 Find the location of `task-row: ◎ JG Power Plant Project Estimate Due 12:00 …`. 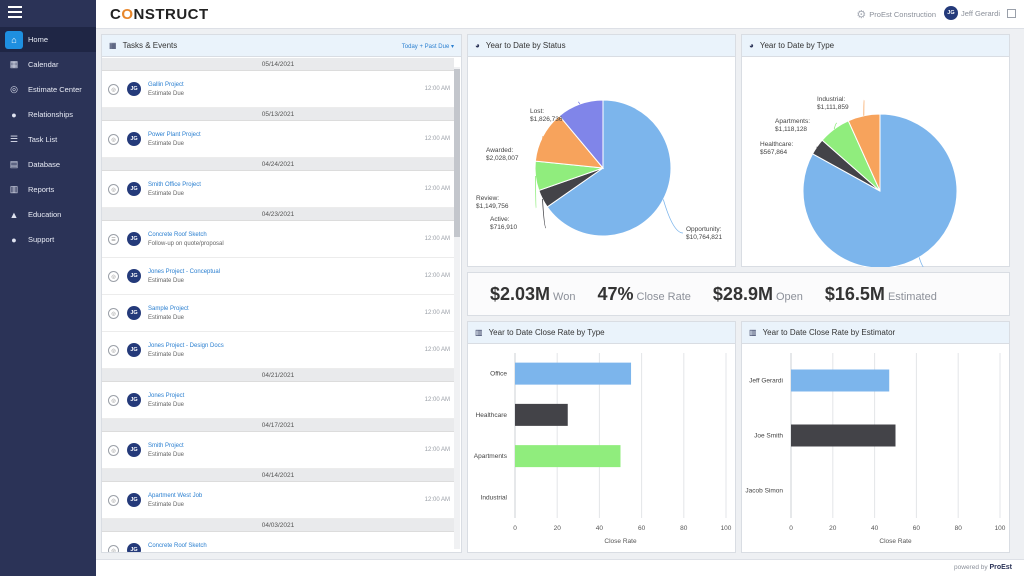

task-row: ◎ JG Power Plant Project Estimate Due 12:00 … is located at coordinates (278, 139).